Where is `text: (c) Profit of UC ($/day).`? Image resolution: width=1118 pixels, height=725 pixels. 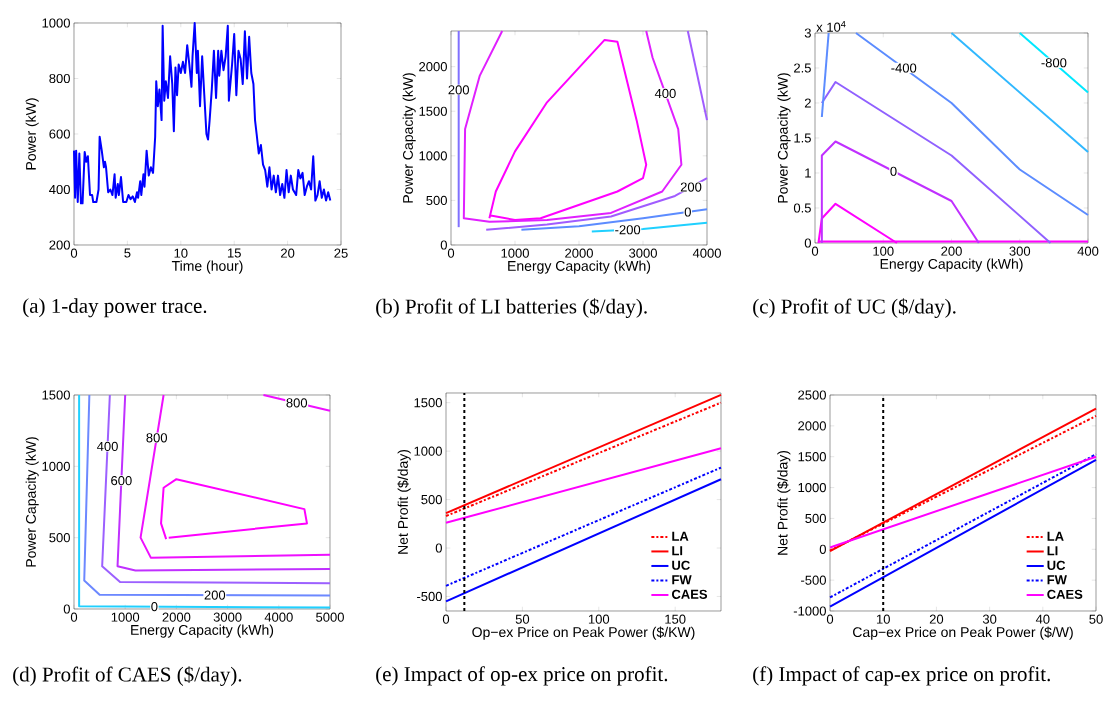
text: (c) Profit of UC ($/day). is located at coordinates (854, 308).